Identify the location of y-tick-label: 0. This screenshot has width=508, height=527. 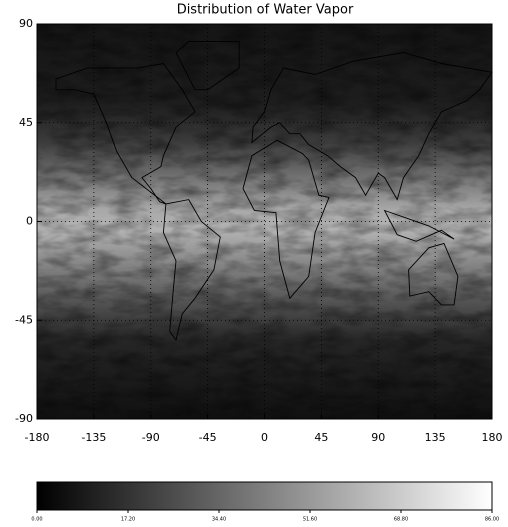
(29, 221).